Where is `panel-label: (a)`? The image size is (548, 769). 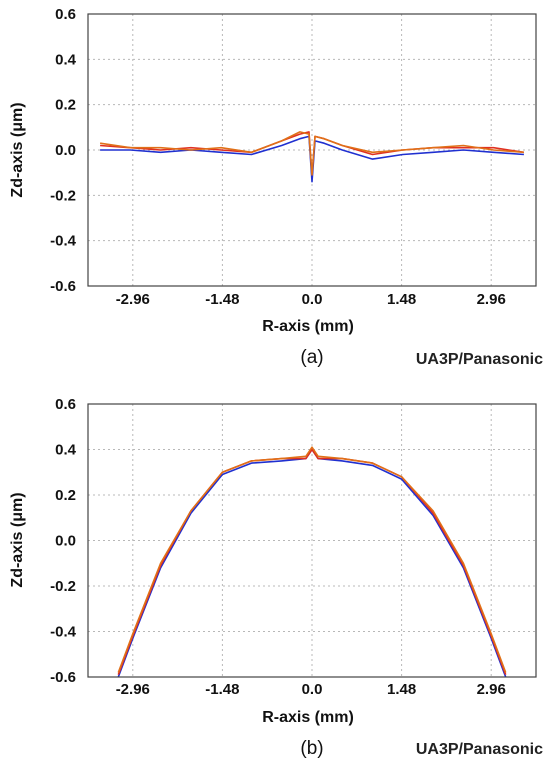
panel-label: (a) is located at coordinates (311, 357).